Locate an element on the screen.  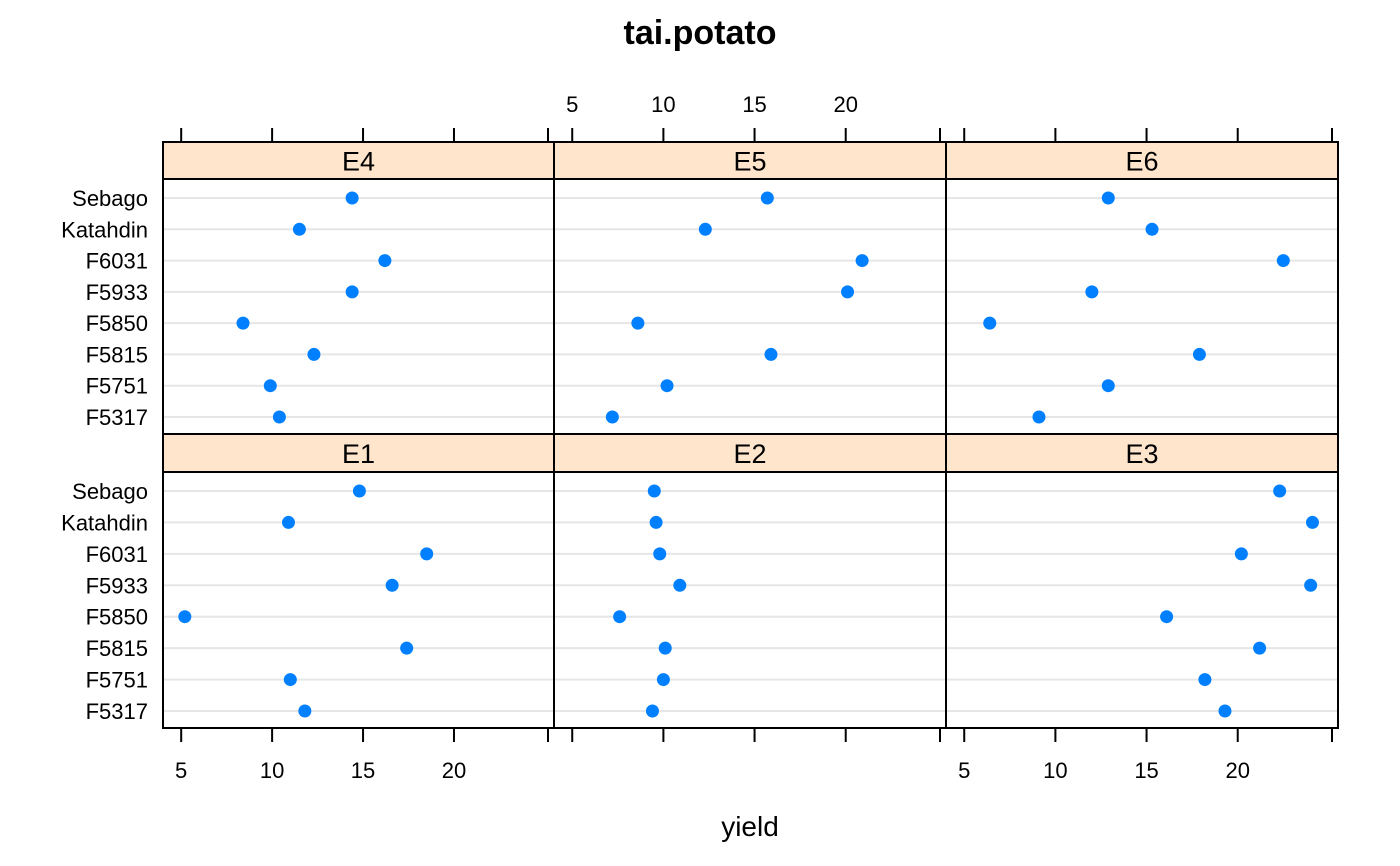
panel-strip-label: E1 is located at coordinates (358, 454).